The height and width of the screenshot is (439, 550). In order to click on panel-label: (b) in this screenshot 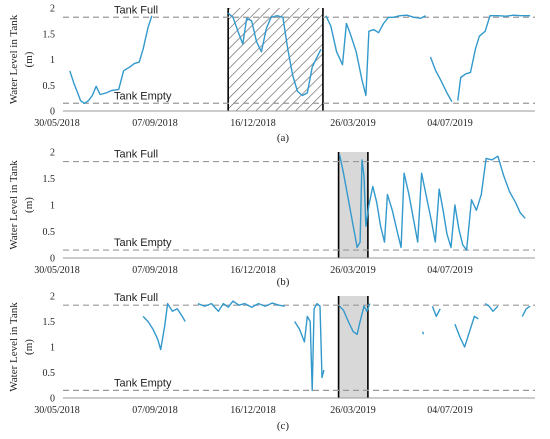, I will do `click(283, 282)`.